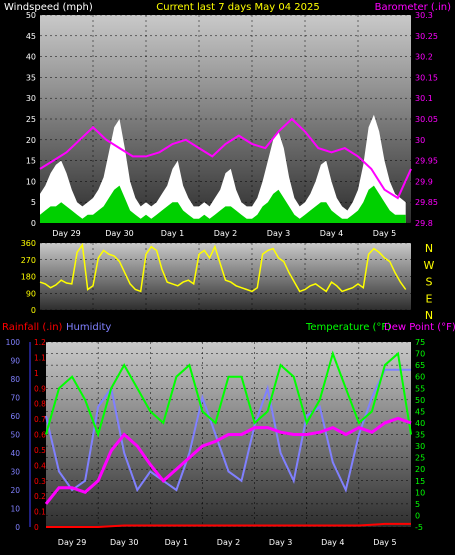  Describe the element at coordinates (420, 365) in the screenshot. I see `temperature-tick-label: 65` at that location.